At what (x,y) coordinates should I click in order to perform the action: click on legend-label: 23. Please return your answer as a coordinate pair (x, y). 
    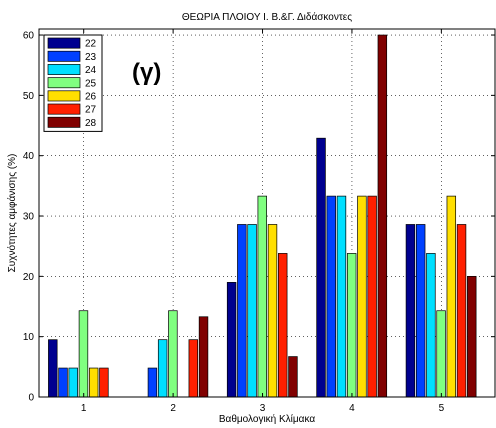
    Looking at the image, I should click on (91, 57).